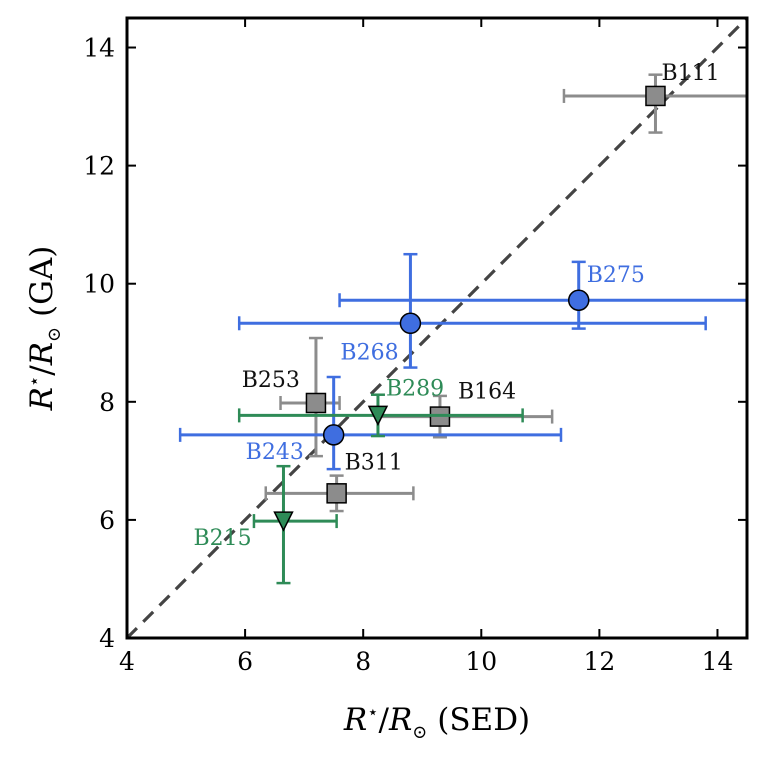  What do you see at coordinates (378, 416) in the screenshot?
I see `marker-b289` at bounding box center [378, 416].